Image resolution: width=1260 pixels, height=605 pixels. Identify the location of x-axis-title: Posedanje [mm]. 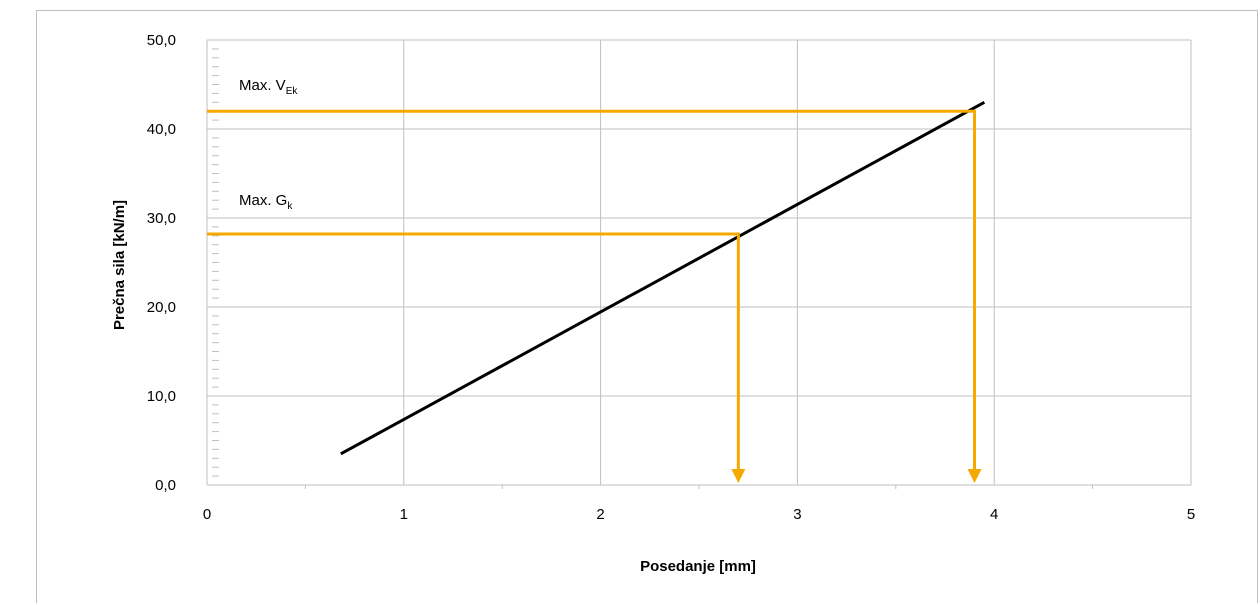
(698, 566).